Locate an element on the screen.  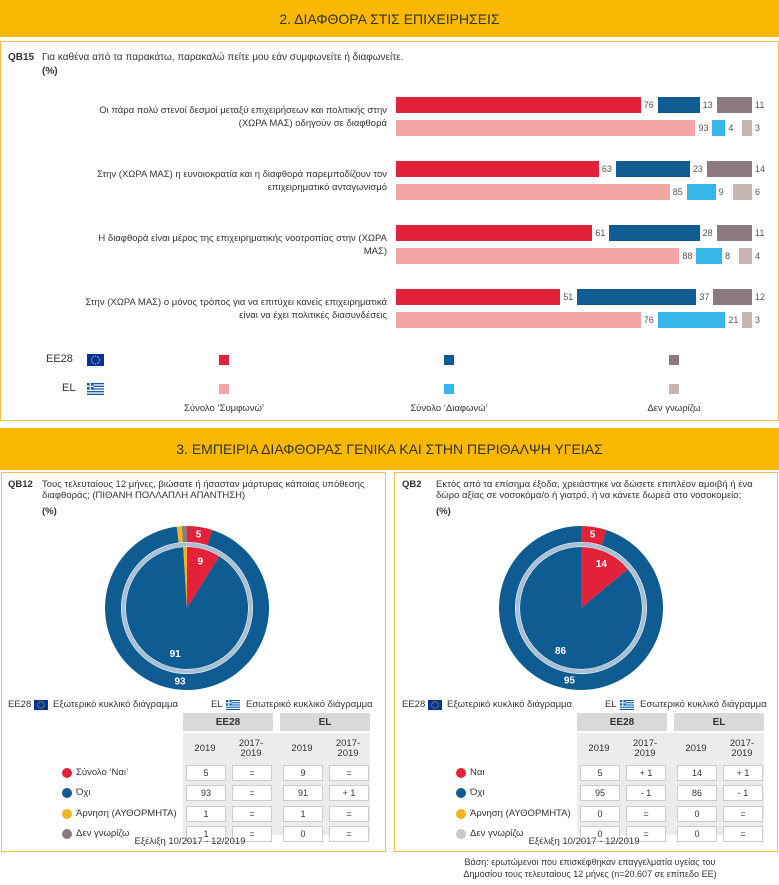
footnote: Εξέλιξη 10/2017 - 12/2019 is located at coordinates (584, 841).